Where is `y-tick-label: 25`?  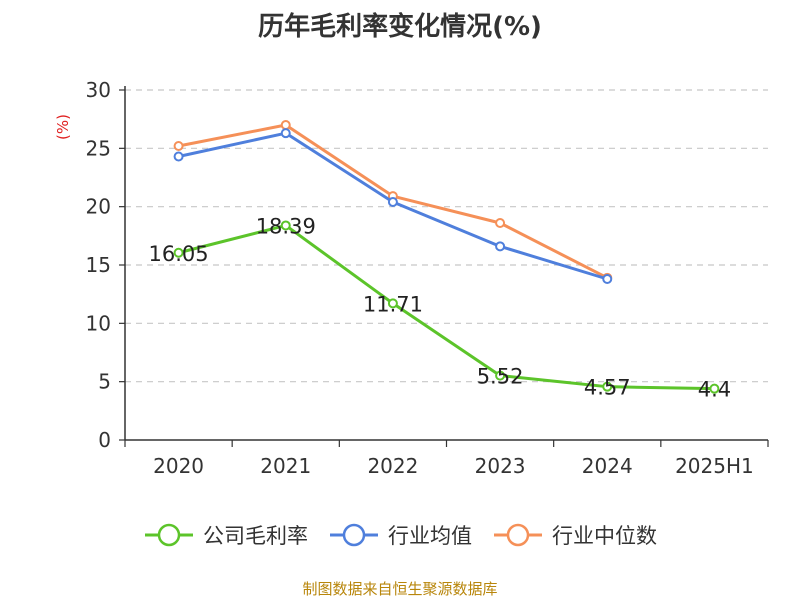 y-tick-label: 25 is located at coordinates (98, 148).